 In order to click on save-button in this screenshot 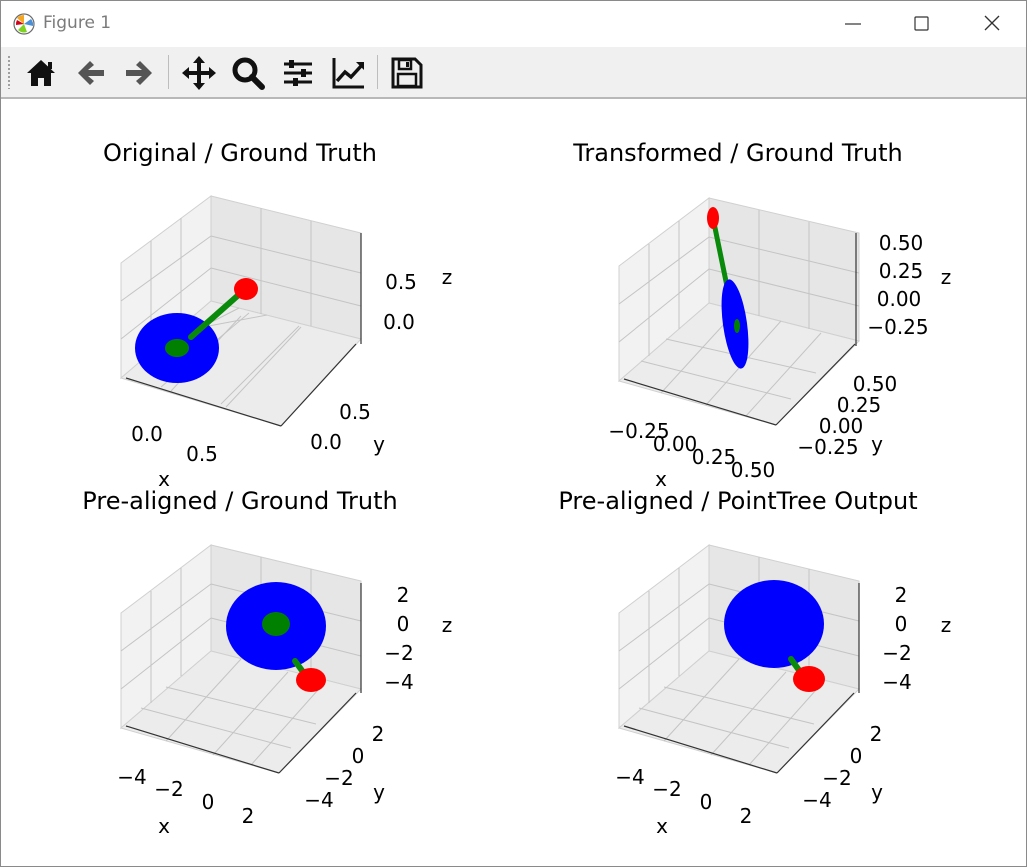, I will do `click(406, 73)`.